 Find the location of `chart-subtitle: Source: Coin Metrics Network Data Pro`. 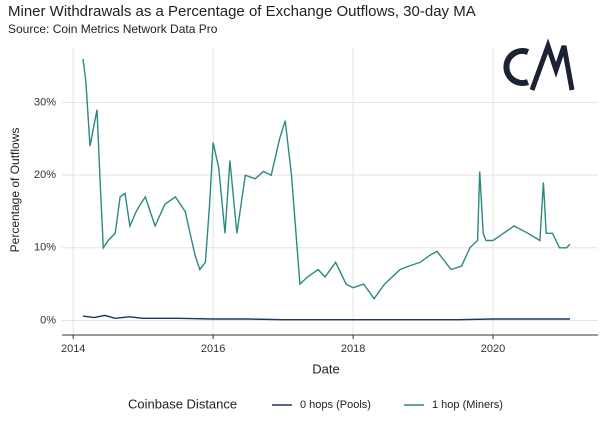

chart-subtitle: Source: Coin Metrics Network Data Pro is located at coordinates (113, 29).